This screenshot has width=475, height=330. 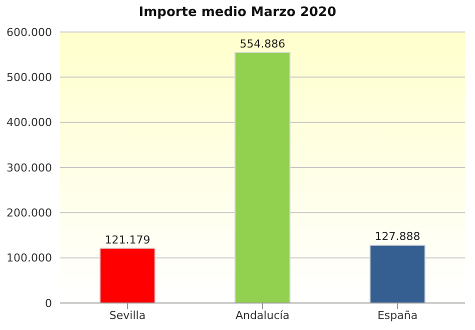 I want to click on y-tick-label: 200.000, so click(x=29, y=213).